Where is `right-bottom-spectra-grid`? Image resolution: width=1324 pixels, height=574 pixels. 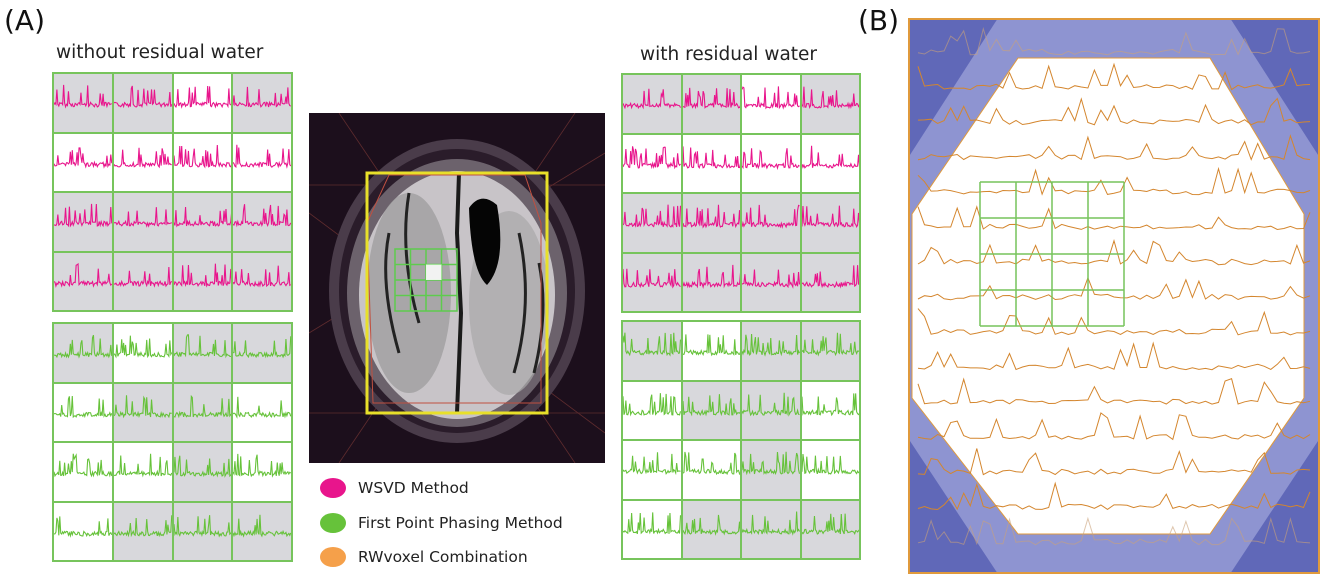 right-bottom-spectra-grid is located at coordinates (741, 440).